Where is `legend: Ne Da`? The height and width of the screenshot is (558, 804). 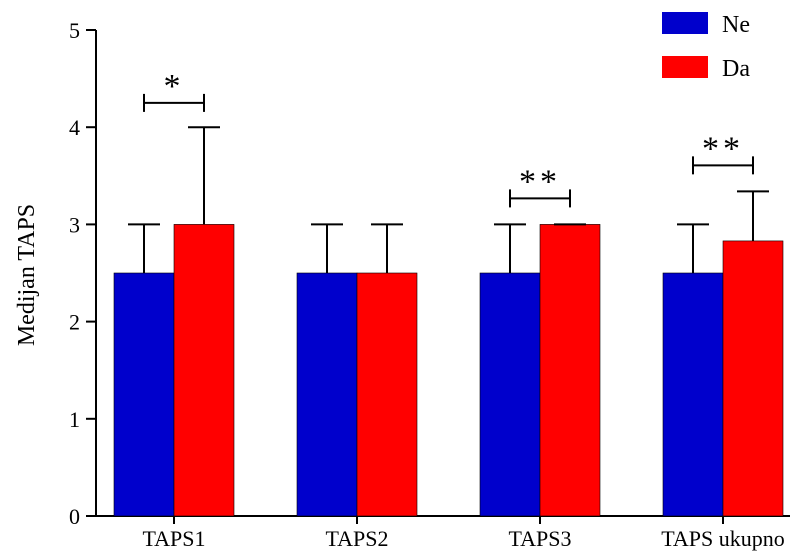 legend: Ne Da is located at coordinates (706, 47).